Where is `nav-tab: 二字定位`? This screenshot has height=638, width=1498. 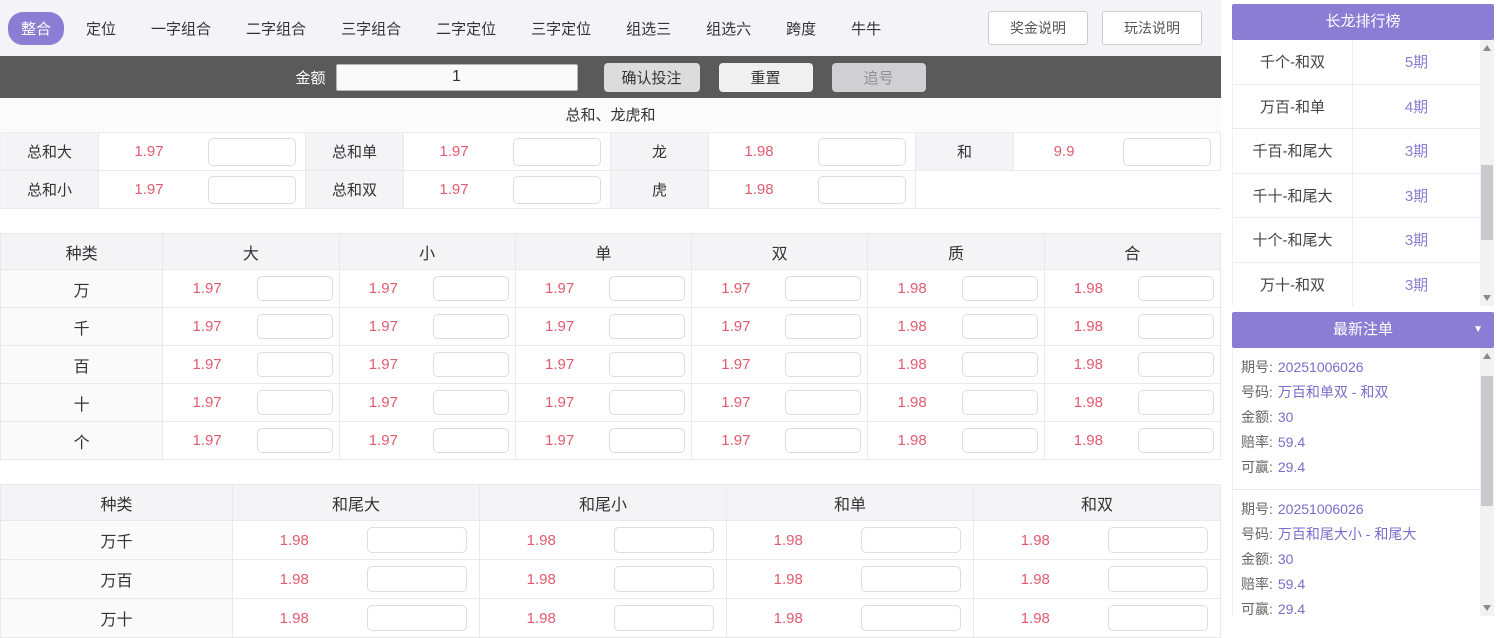 nav-tab: 二字定位 is located at coordinates (466, 28).